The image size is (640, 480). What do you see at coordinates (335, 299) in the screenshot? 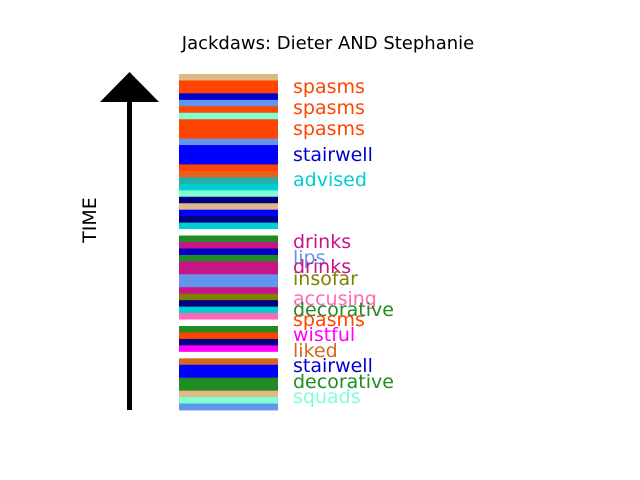
I see `word-label: accusing` at bounding box center [335, 299].